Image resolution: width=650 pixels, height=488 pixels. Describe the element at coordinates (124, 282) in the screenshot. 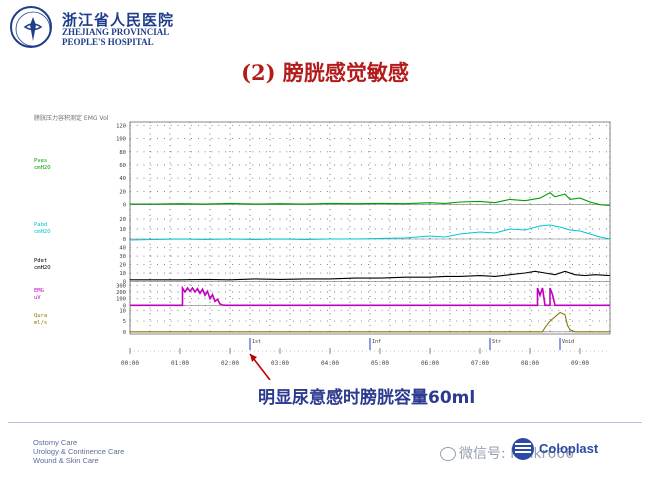

I see `y-tick-pdet: 0` at that location.